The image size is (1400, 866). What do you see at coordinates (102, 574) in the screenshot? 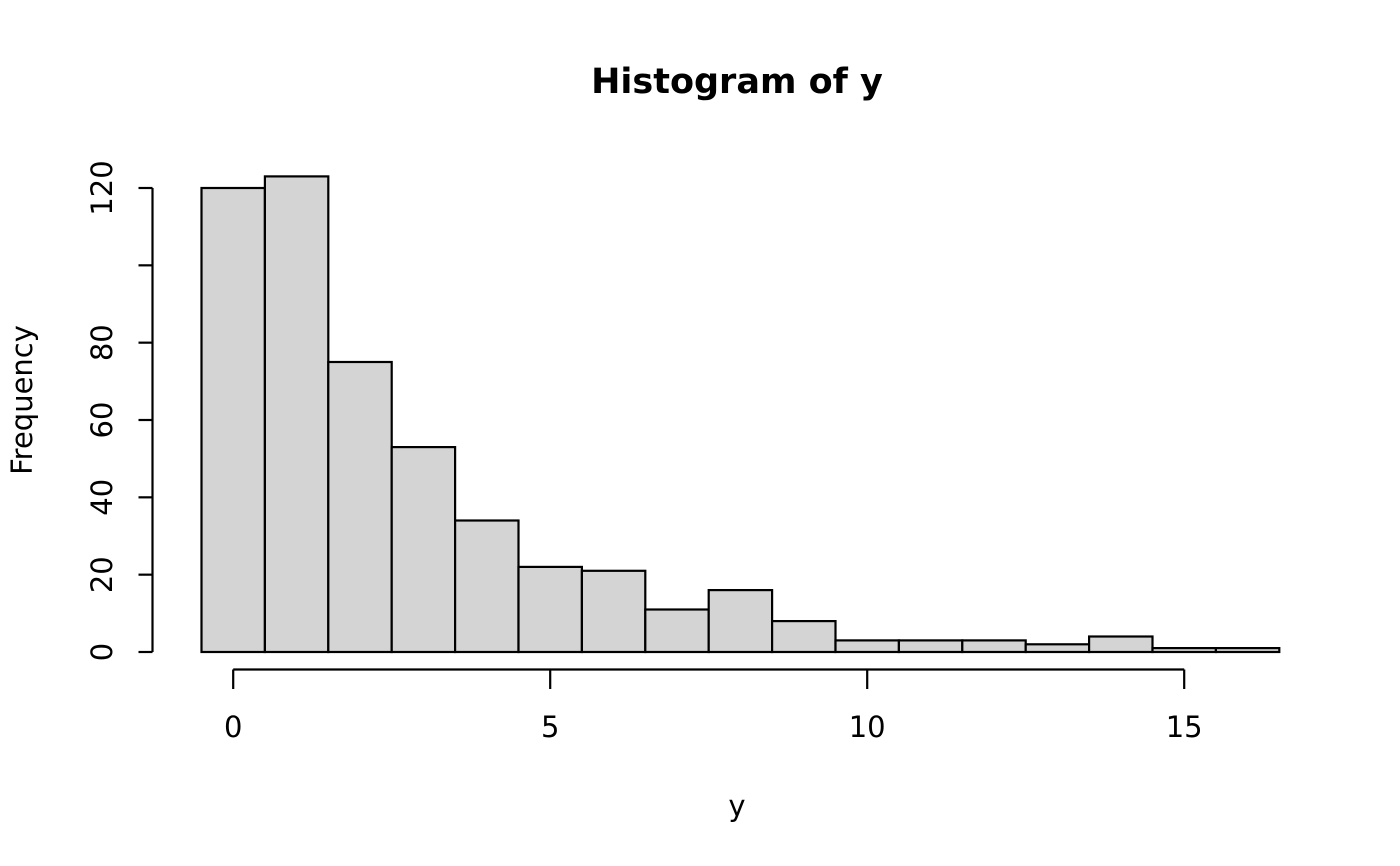
I see `y-axis-tick-label: 20` at bounding box center [102, 574].